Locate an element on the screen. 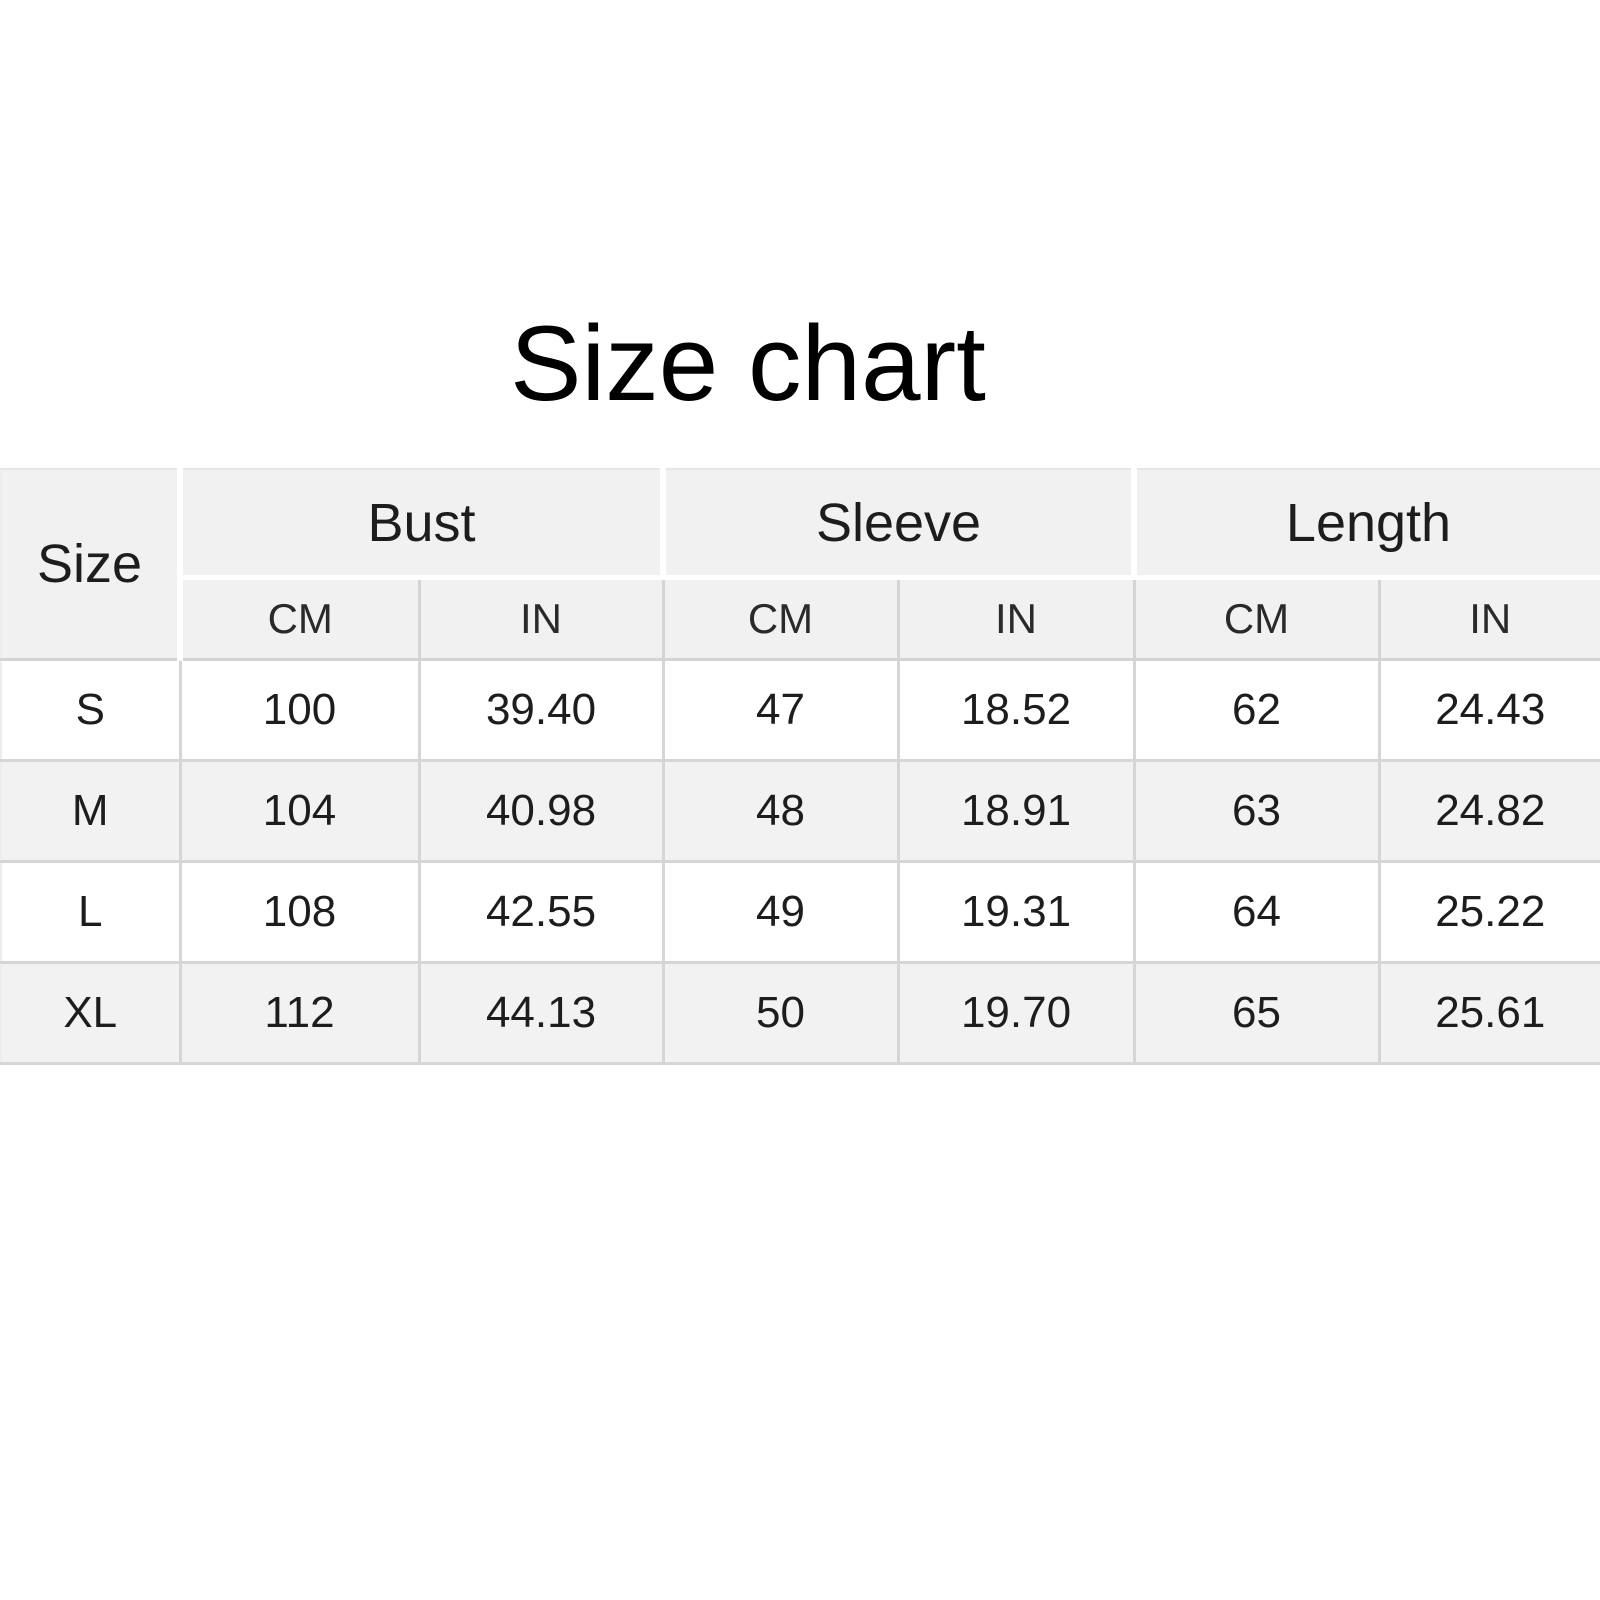 Image resolution: width=1600 pixels, height=1600 pixels. value-cell: 48 is located at coordinates (780, 811).